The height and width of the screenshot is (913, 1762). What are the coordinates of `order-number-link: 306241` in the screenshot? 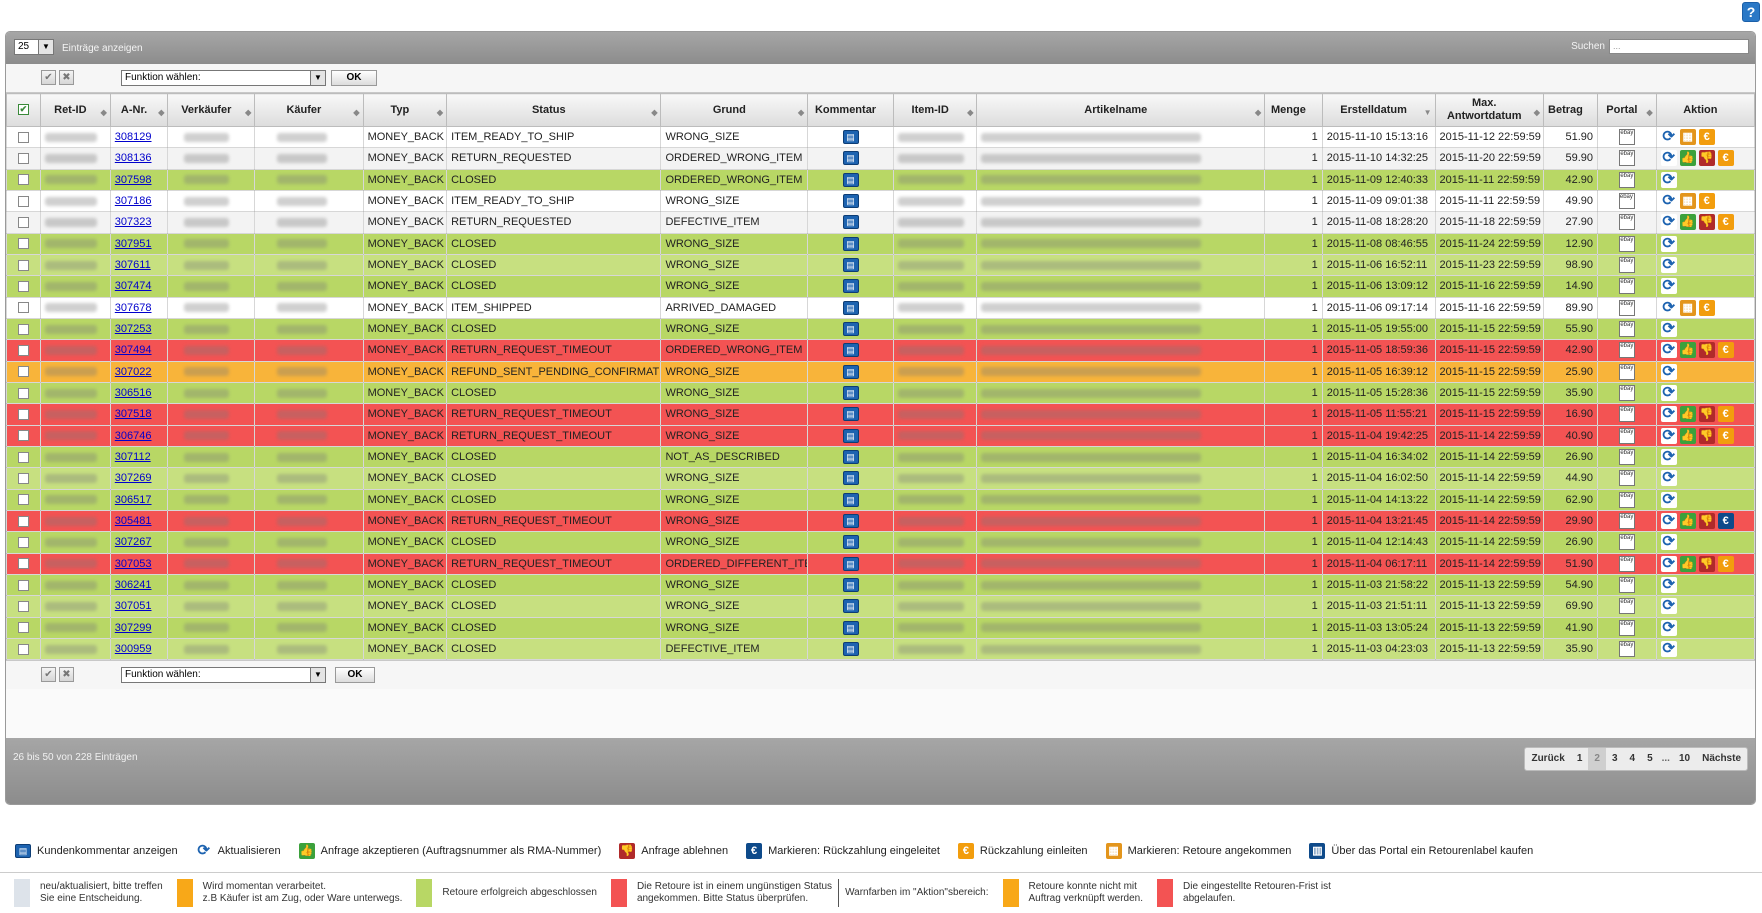 It's located at (133, 585).